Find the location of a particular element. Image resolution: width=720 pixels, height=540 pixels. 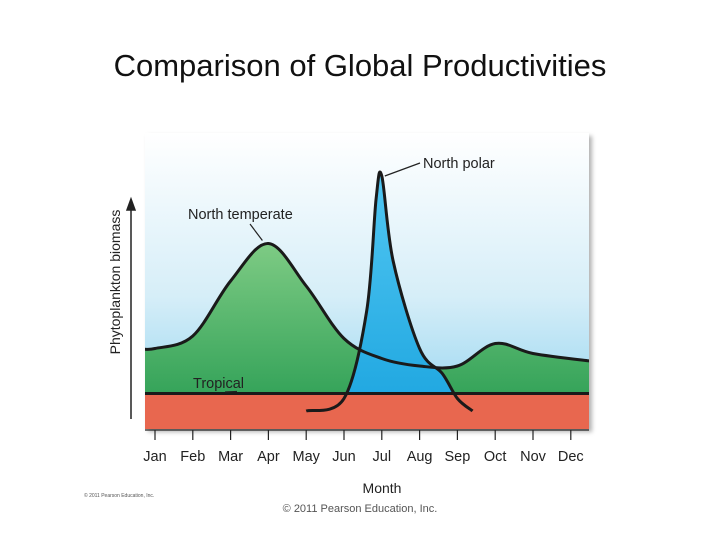

x-tick-label: Mar is located at coordinates (230, 457).